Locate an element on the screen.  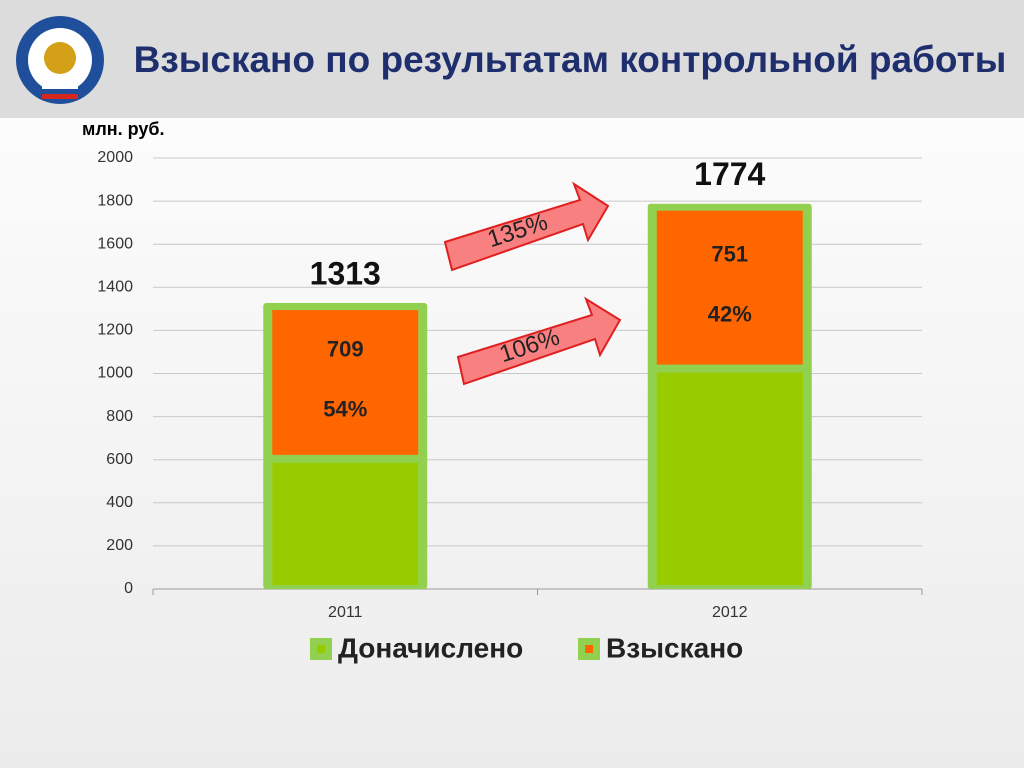
arrow: 106% is located at coordinates (539, 341).